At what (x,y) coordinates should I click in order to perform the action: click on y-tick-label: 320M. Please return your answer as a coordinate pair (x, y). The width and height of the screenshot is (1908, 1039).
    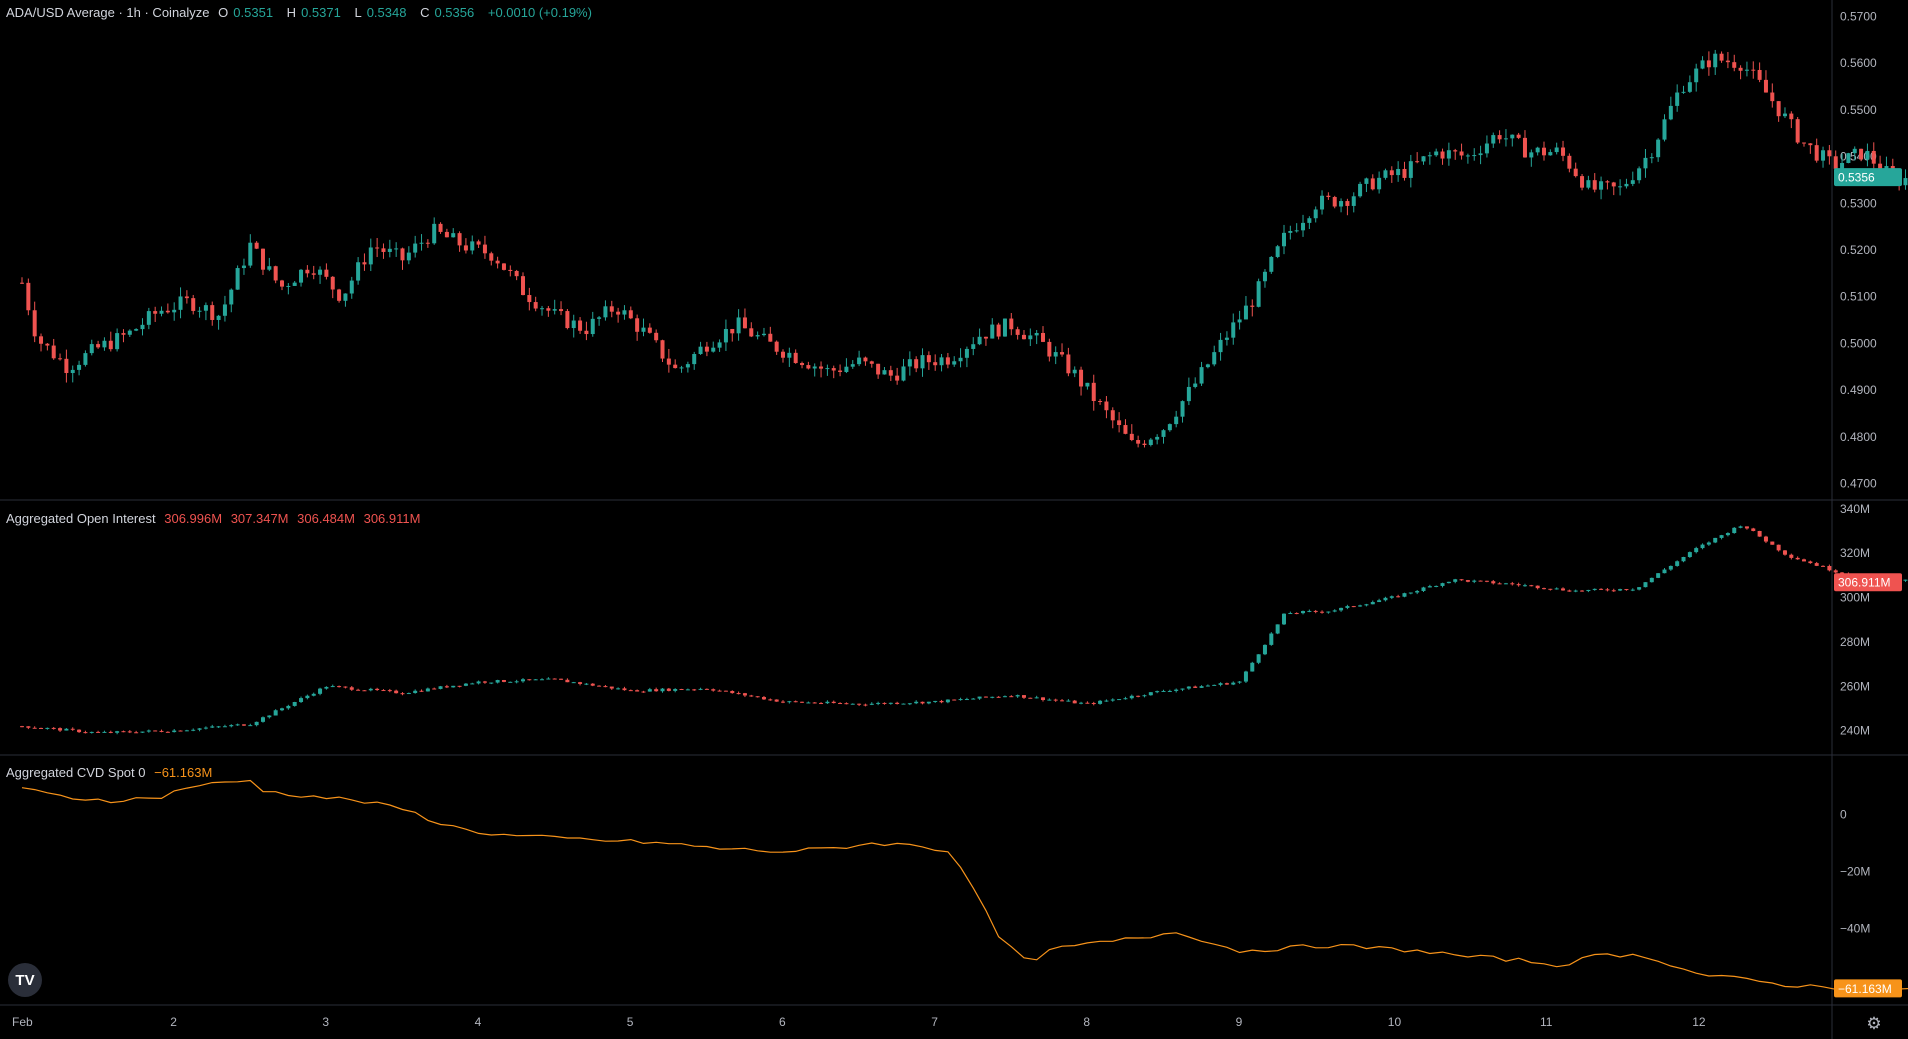
    Looking at the image, I should click on (1855, 553).